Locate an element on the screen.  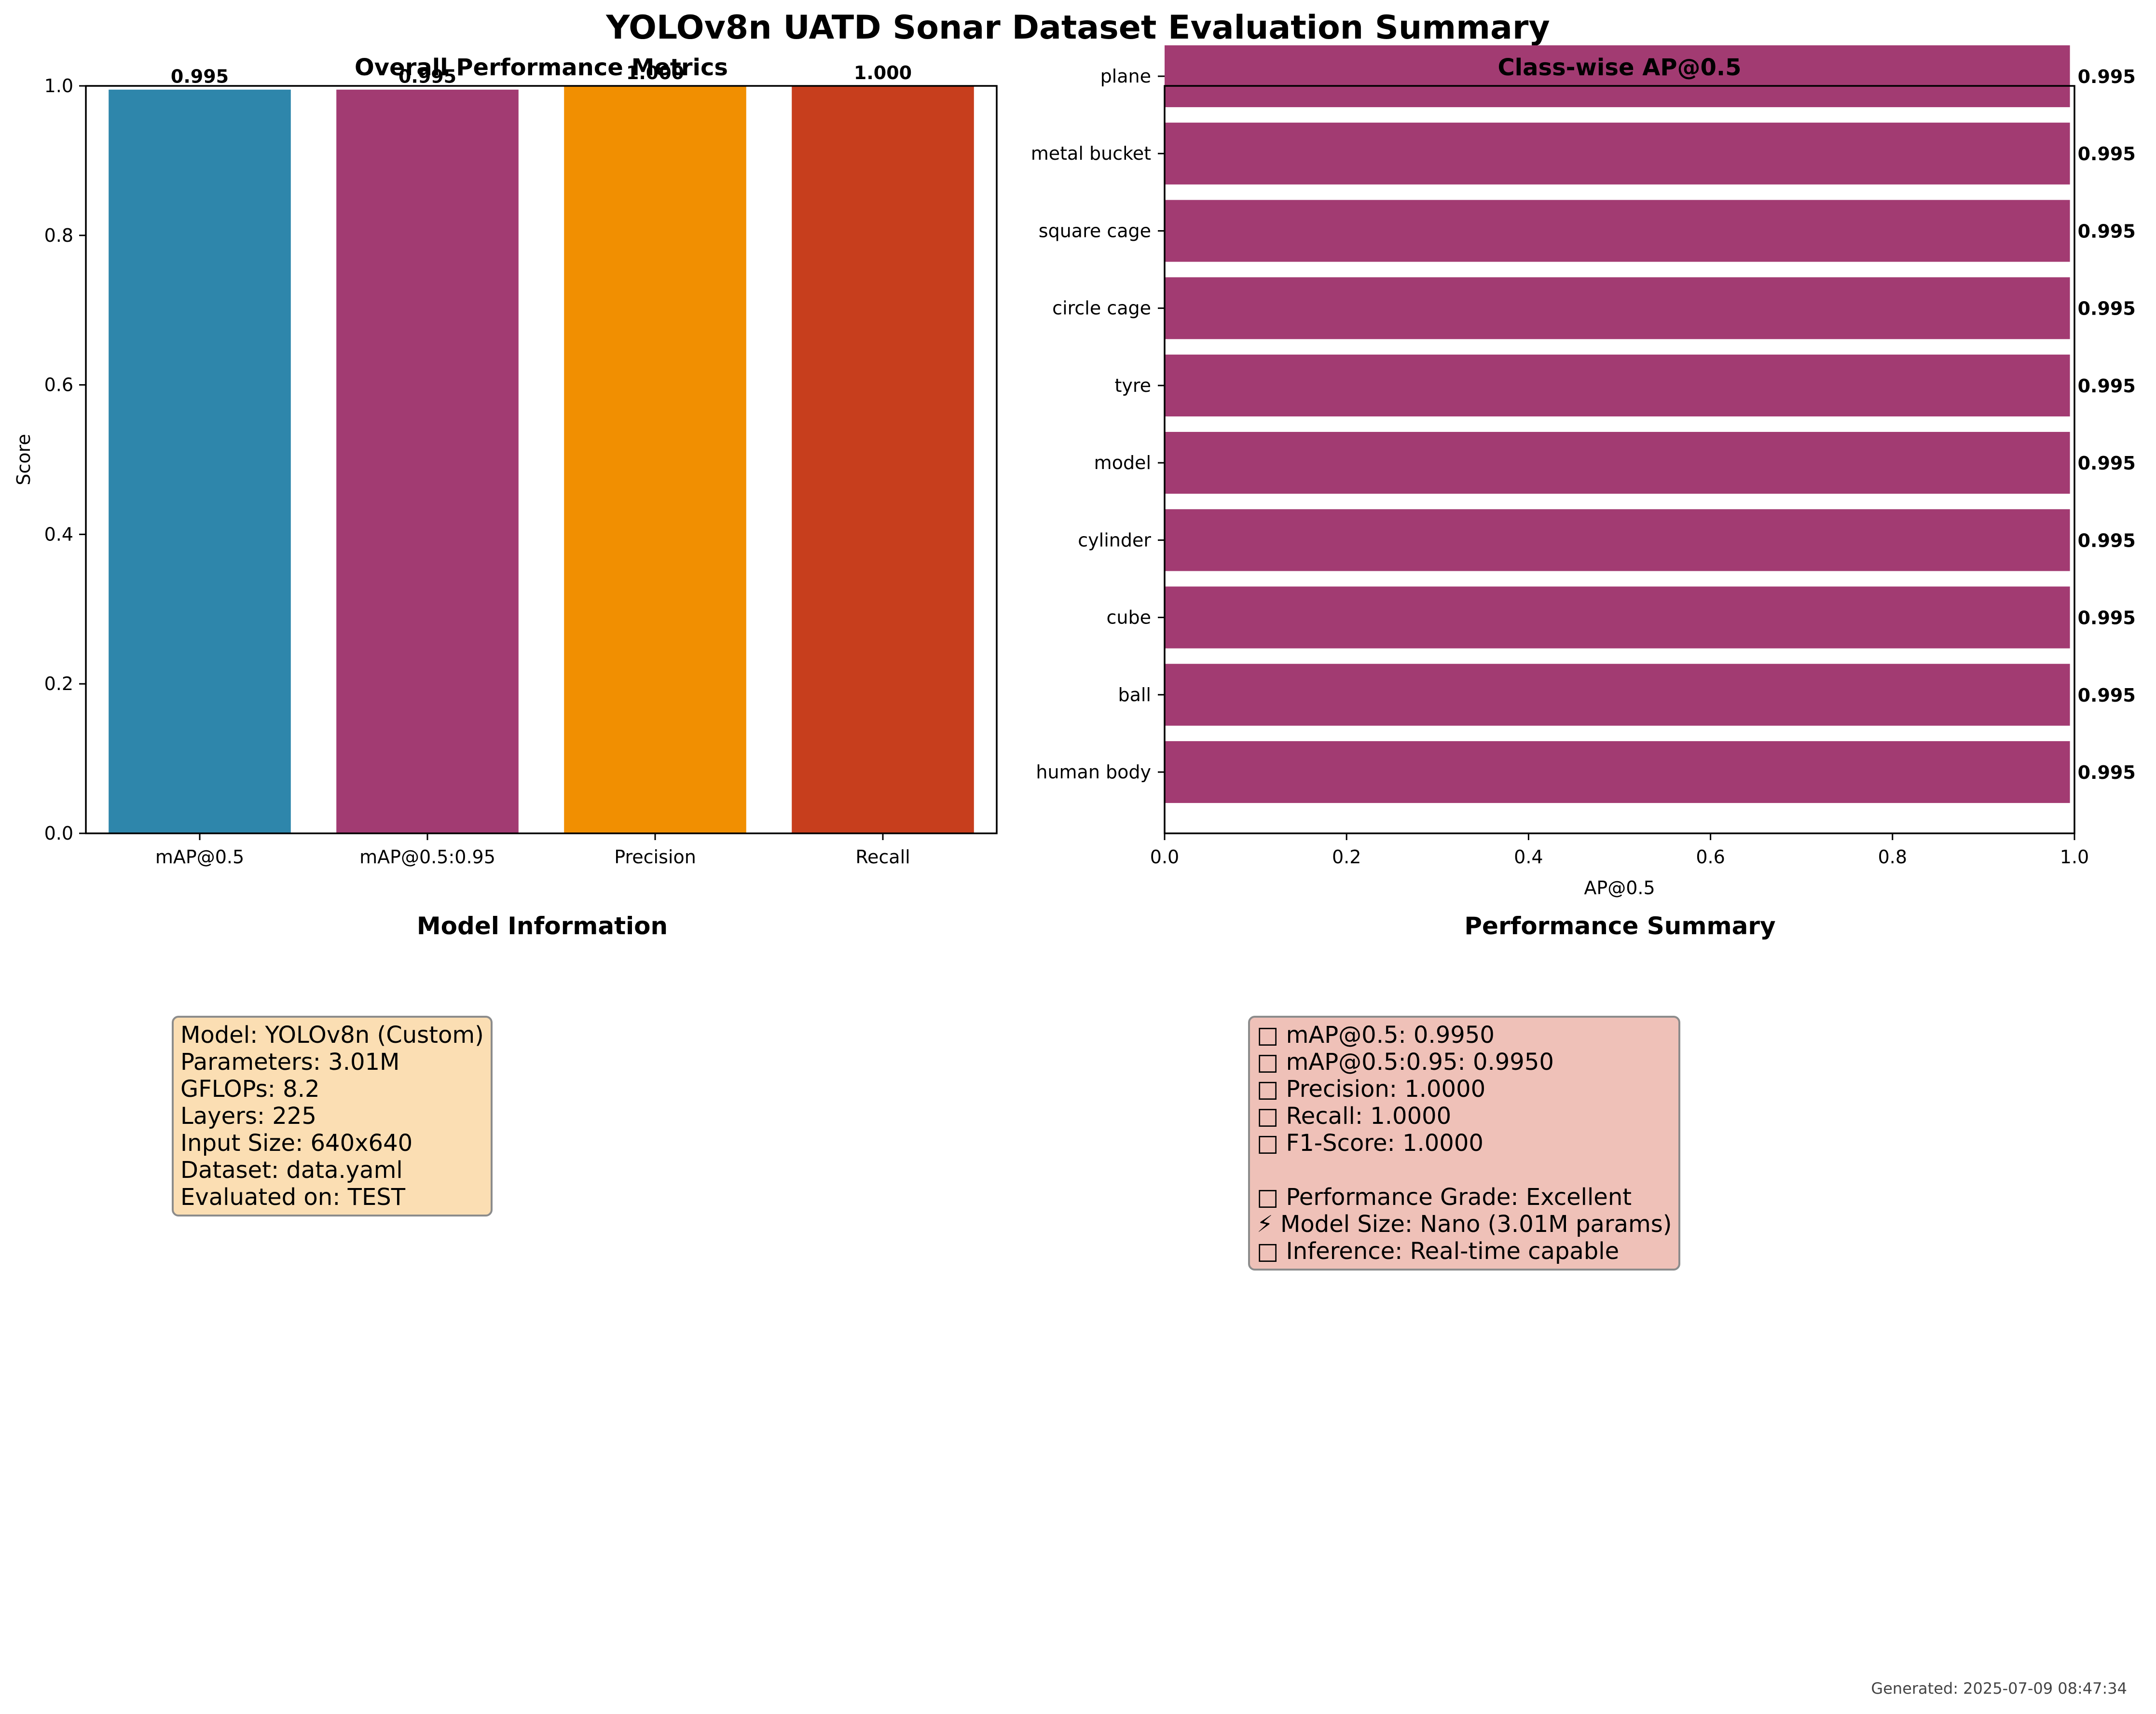
model-info-title: Model Information is located at coordinates (542, 926).